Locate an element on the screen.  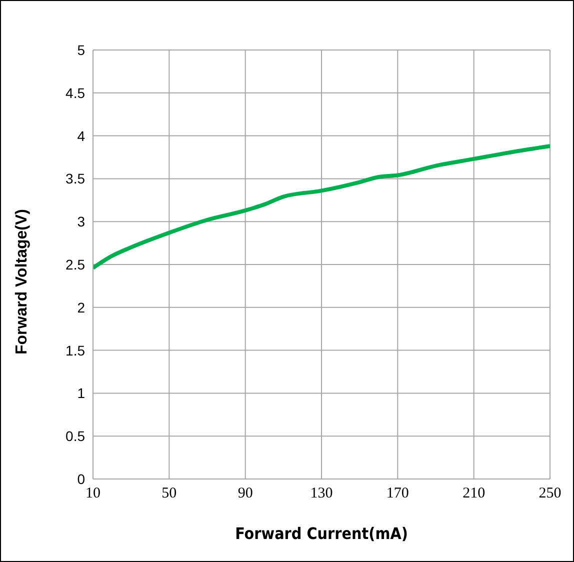
y-axis-title: Forward Voltage(V) is located at coordinates (22, 281).